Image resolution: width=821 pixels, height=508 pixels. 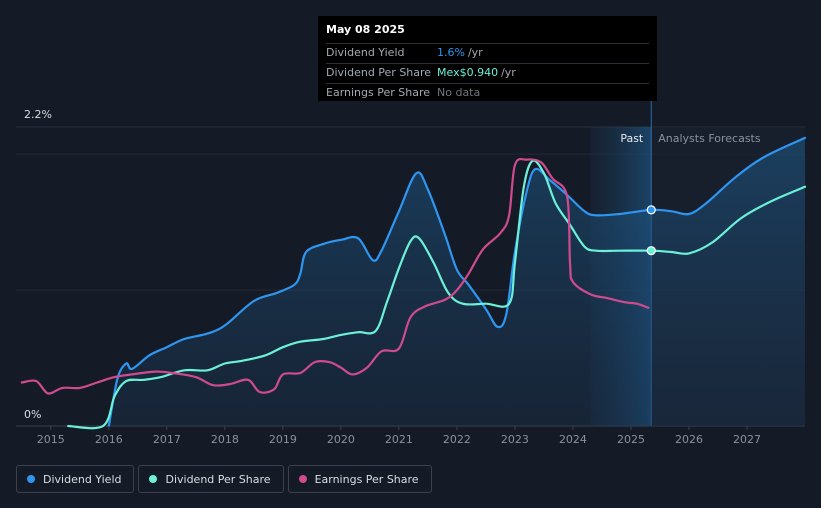 I want to click on legend-item-dividend-yield: Dividend Yield, so click(x=75, y=479).